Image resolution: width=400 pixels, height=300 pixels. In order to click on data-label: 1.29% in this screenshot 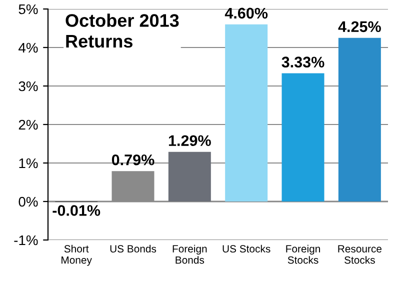, I will do `click(189, 140)`.